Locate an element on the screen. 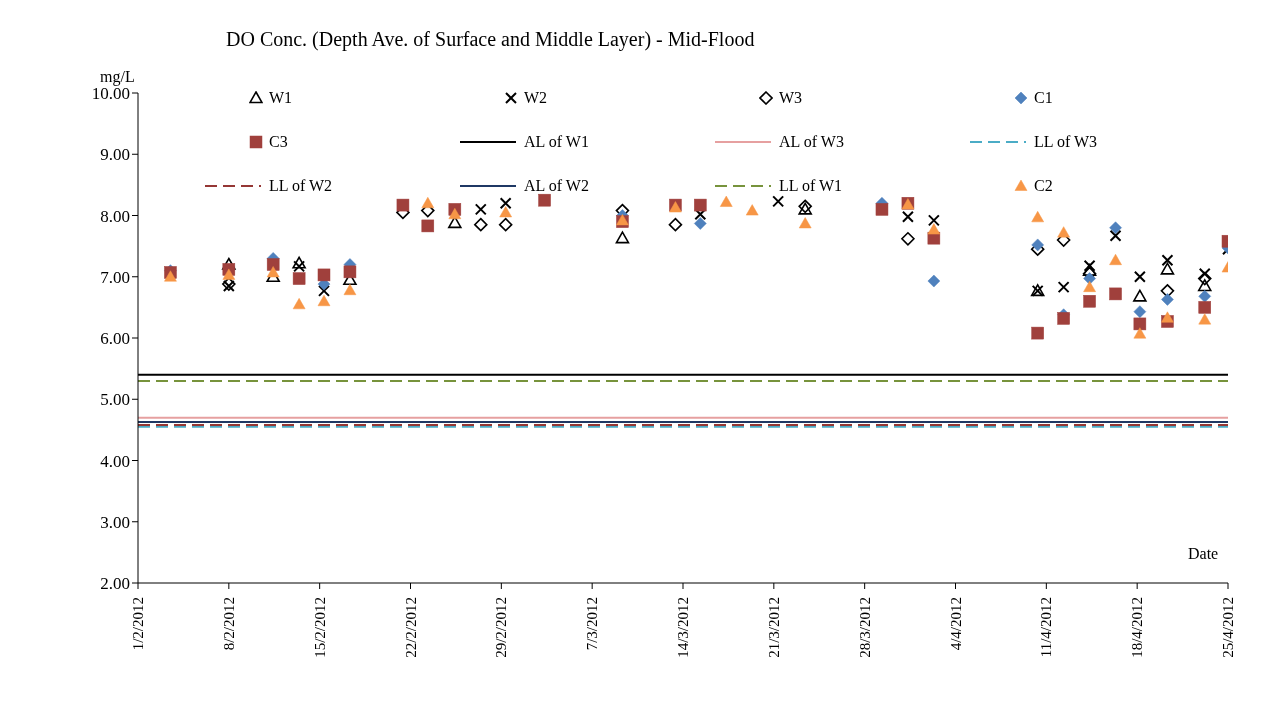 This screenshot has height=719, width=1281. y-tick-label: 6.00 is located at coordinates (115, 339).